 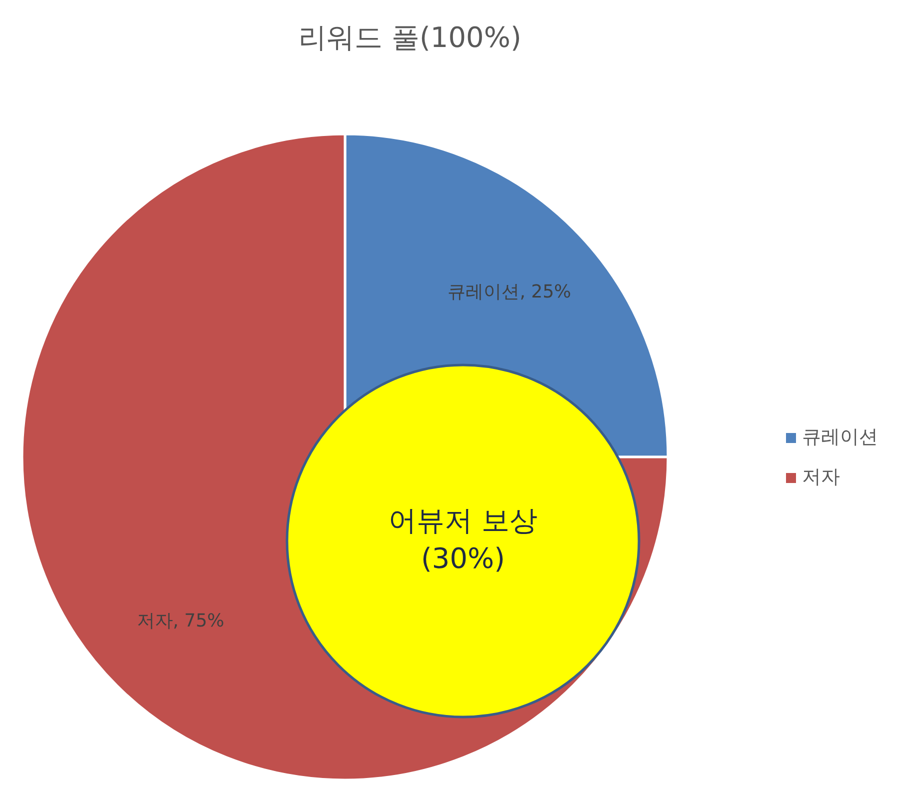 I want to click on title: 리워드 풀(100%), so click(x=410, y=37).